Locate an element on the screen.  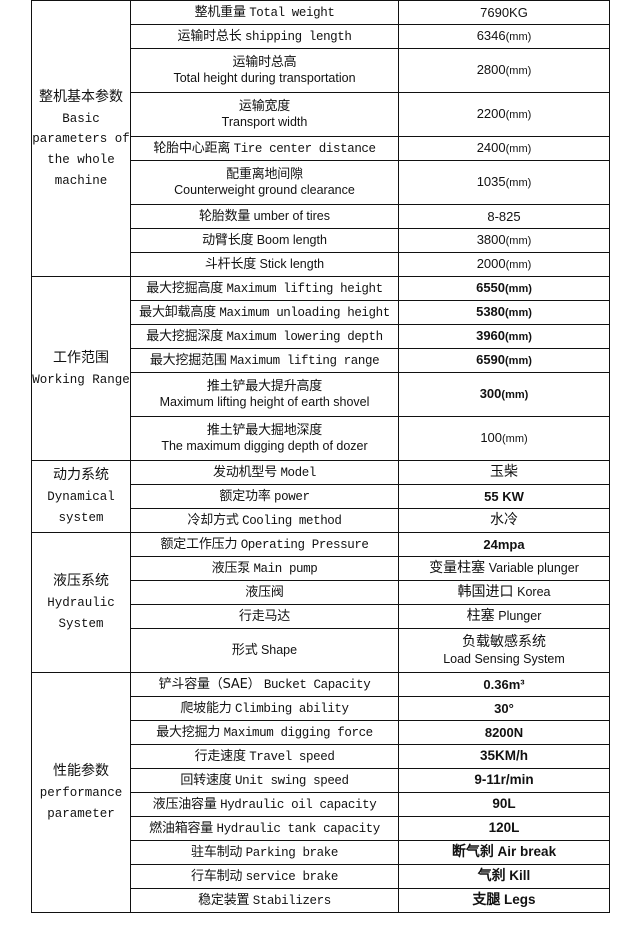
parameter-name-cn: 形式 is located at coordinates (244, 651).